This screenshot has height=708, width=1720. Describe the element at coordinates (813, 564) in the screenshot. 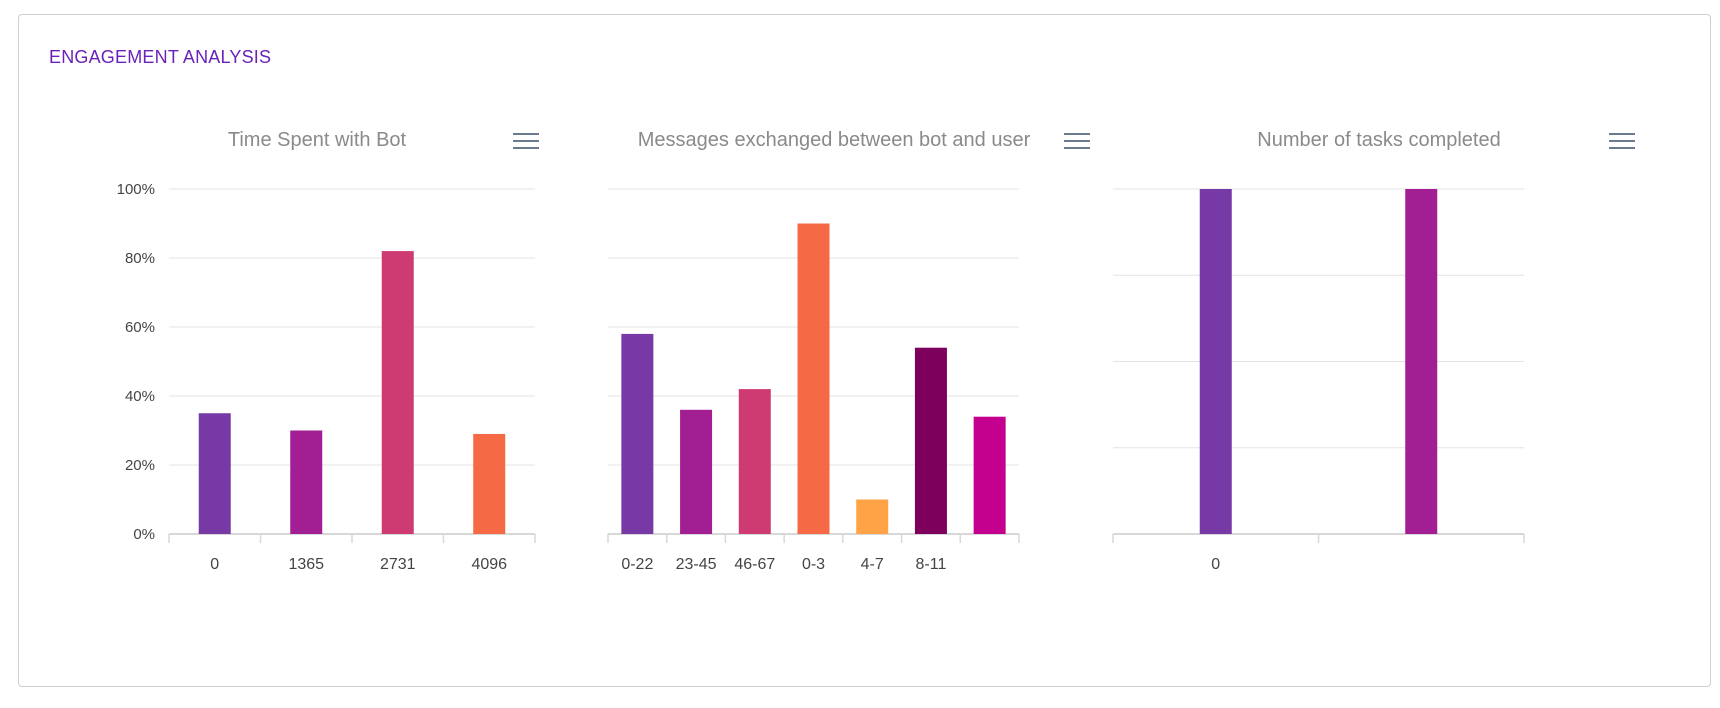

I see `x-tick-label: 0-3` at that location.